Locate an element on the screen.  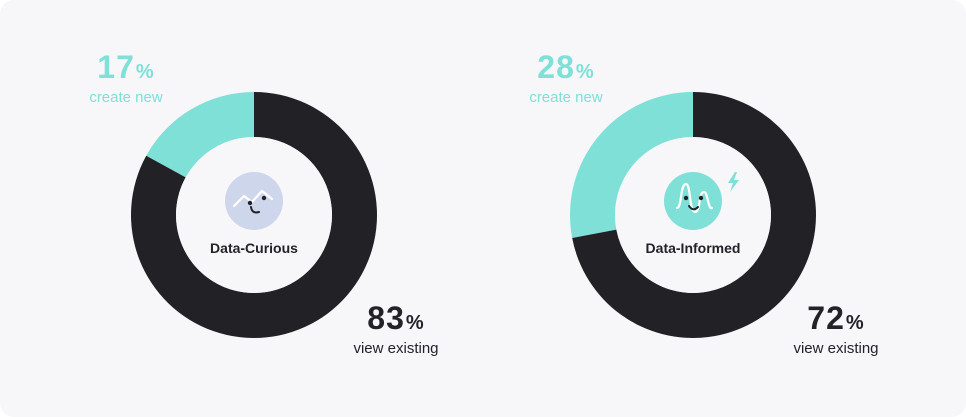
view-existing-label-data-curious: 83% view existing is located at coordinates (396, 329).